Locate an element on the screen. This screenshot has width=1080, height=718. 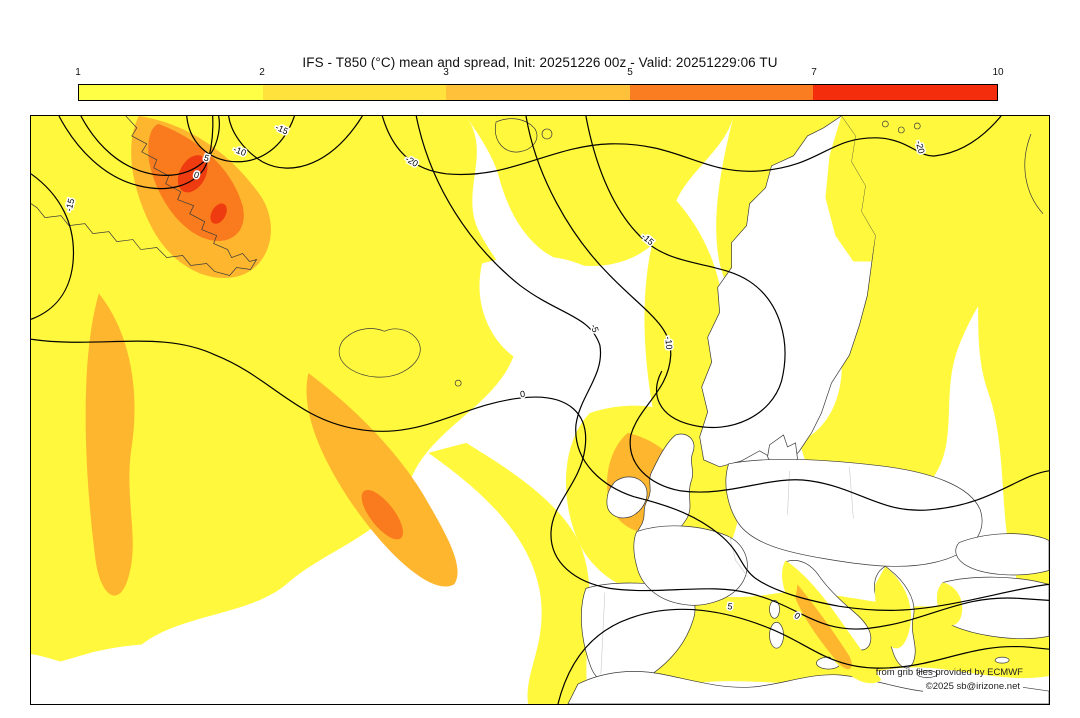
cyprus-island is located at coordinates (1002, 660).